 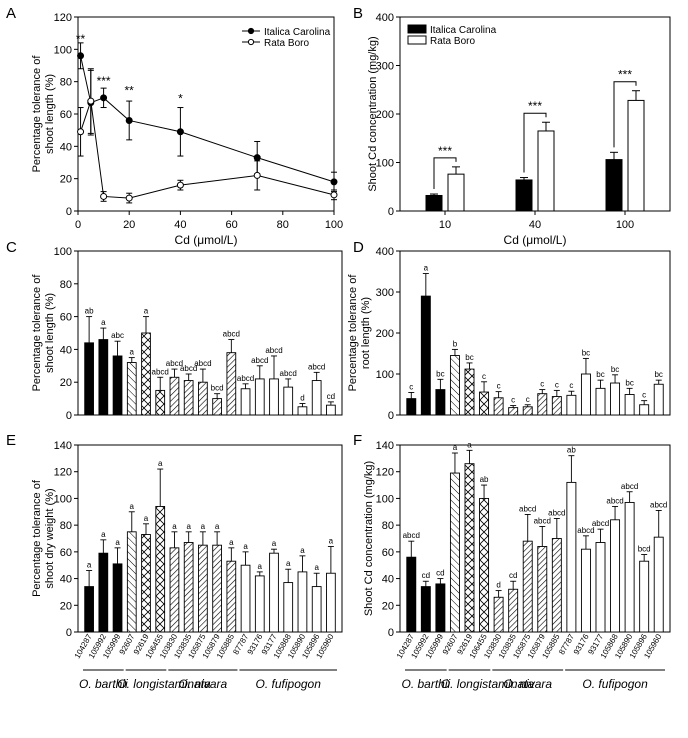 What do you see at coordinates (210, 333) in the screenshot?
I see `c-plot-frame` at bounding box center [210, 333].